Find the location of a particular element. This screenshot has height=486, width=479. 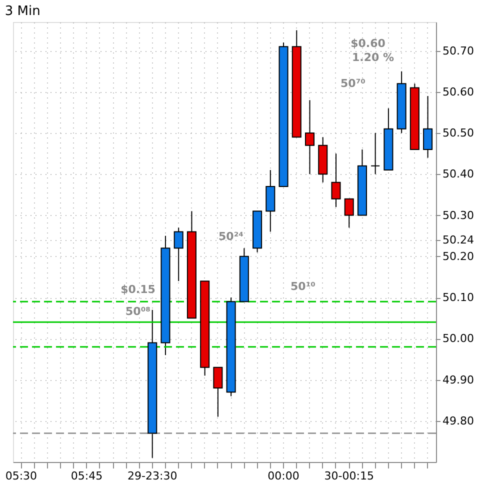

chart-title: 3 Min is located at coordinates (22, 11).